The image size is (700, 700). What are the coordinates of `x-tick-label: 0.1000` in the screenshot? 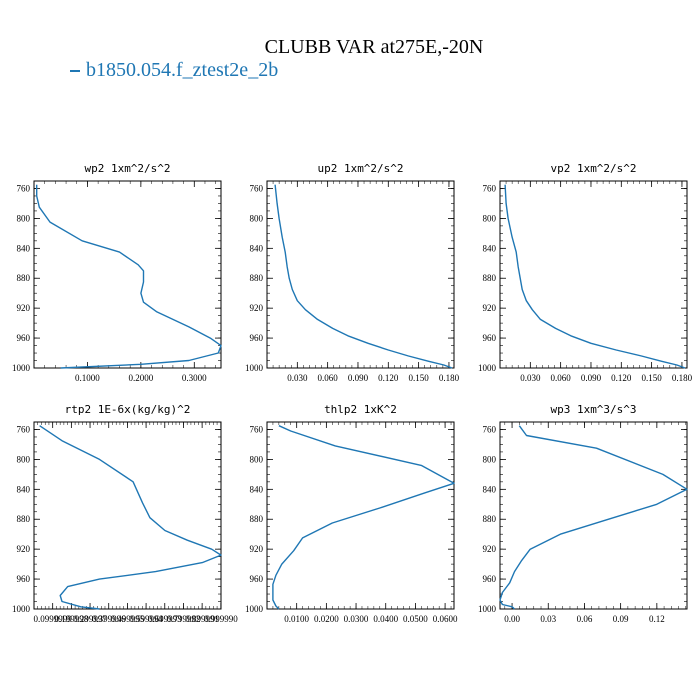 It's located at (87, 378).